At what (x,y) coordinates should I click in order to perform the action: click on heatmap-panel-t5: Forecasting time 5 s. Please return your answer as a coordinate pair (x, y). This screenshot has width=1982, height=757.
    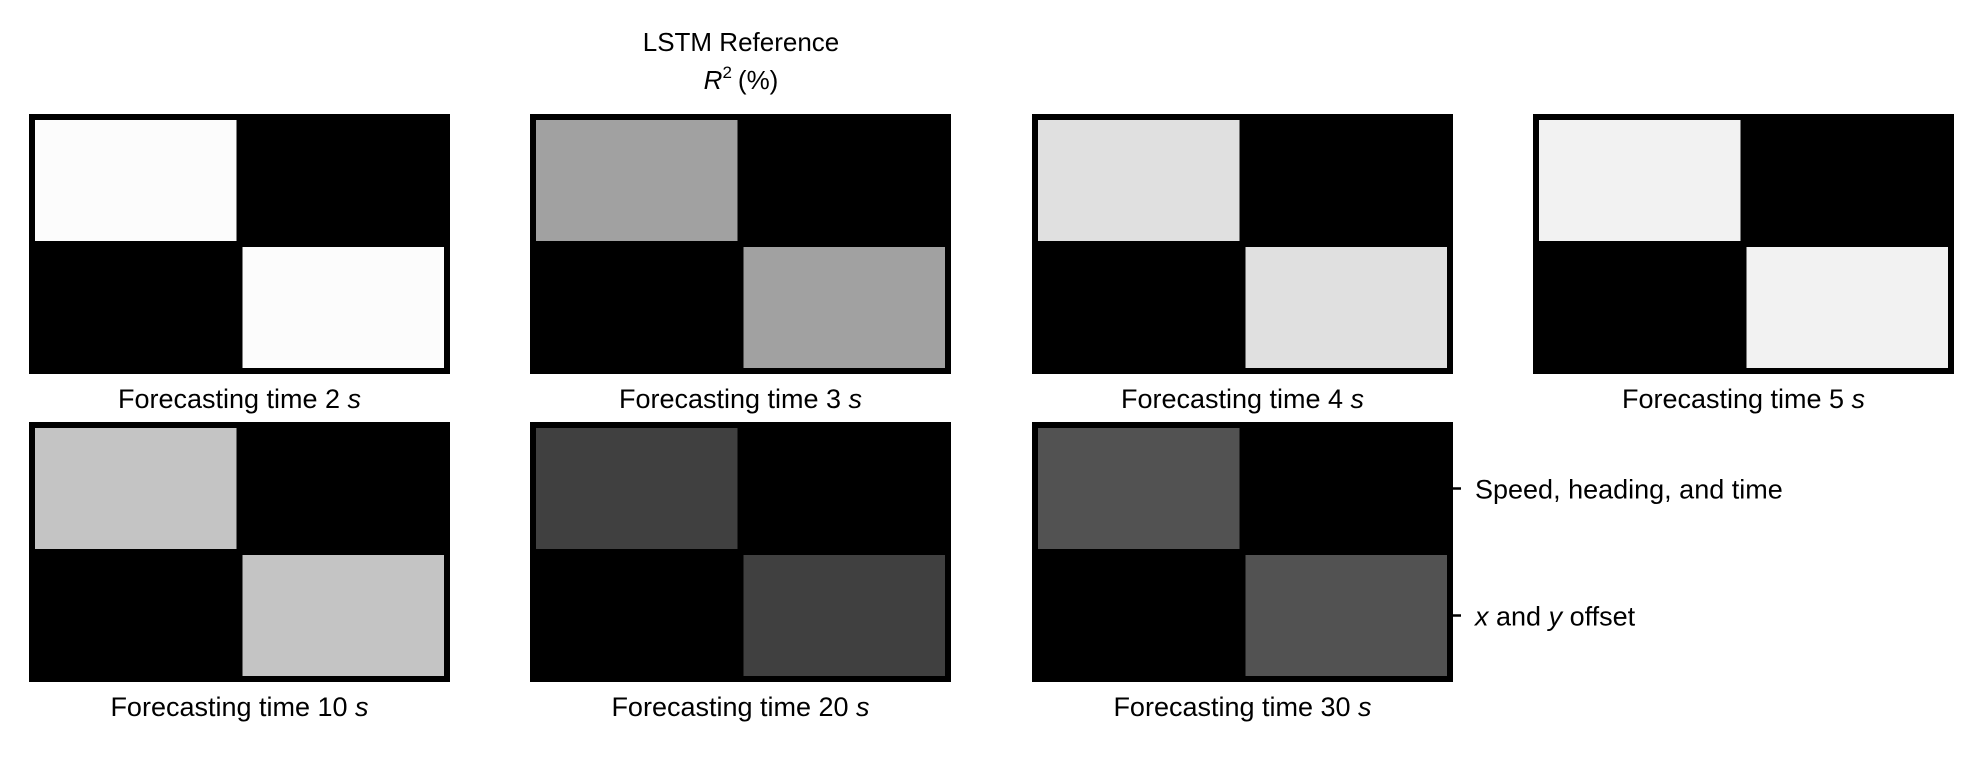
    Looking at the image, I should click on (1743, 264).